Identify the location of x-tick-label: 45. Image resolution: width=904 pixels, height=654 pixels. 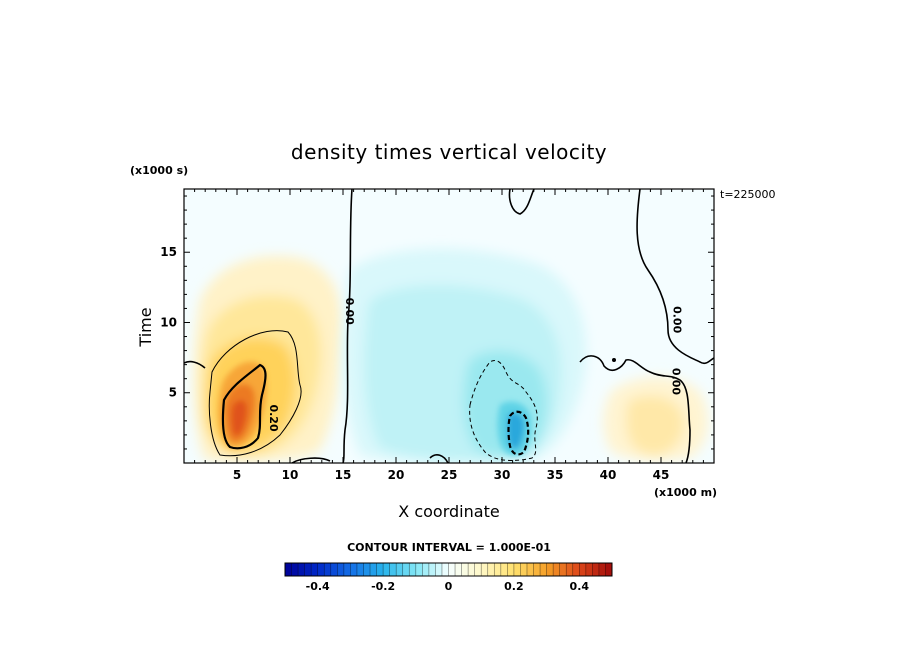
(661, 475).